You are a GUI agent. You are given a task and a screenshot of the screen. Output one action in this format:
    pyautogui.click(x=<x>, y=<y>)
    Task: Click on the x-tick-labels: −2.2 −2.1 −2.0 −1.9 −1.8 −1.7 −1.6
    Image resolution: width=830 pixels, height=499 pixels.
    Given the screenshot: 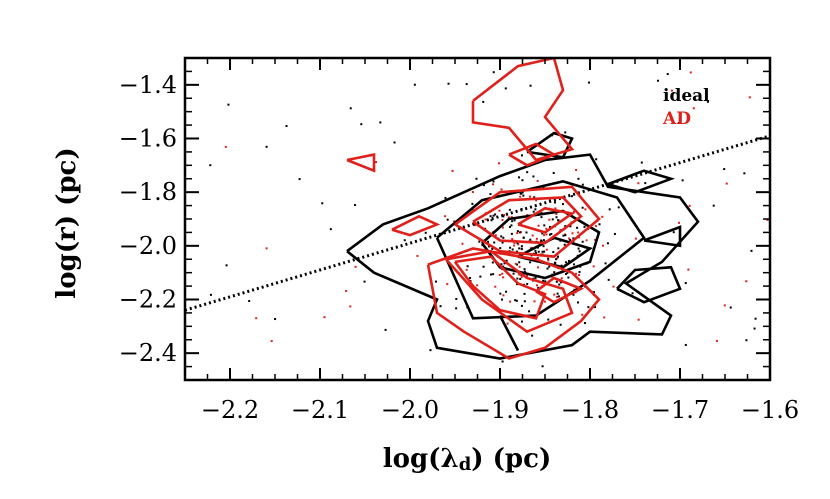 What is the action you would take?
    pyautogui.click(x=500, y=410)
    